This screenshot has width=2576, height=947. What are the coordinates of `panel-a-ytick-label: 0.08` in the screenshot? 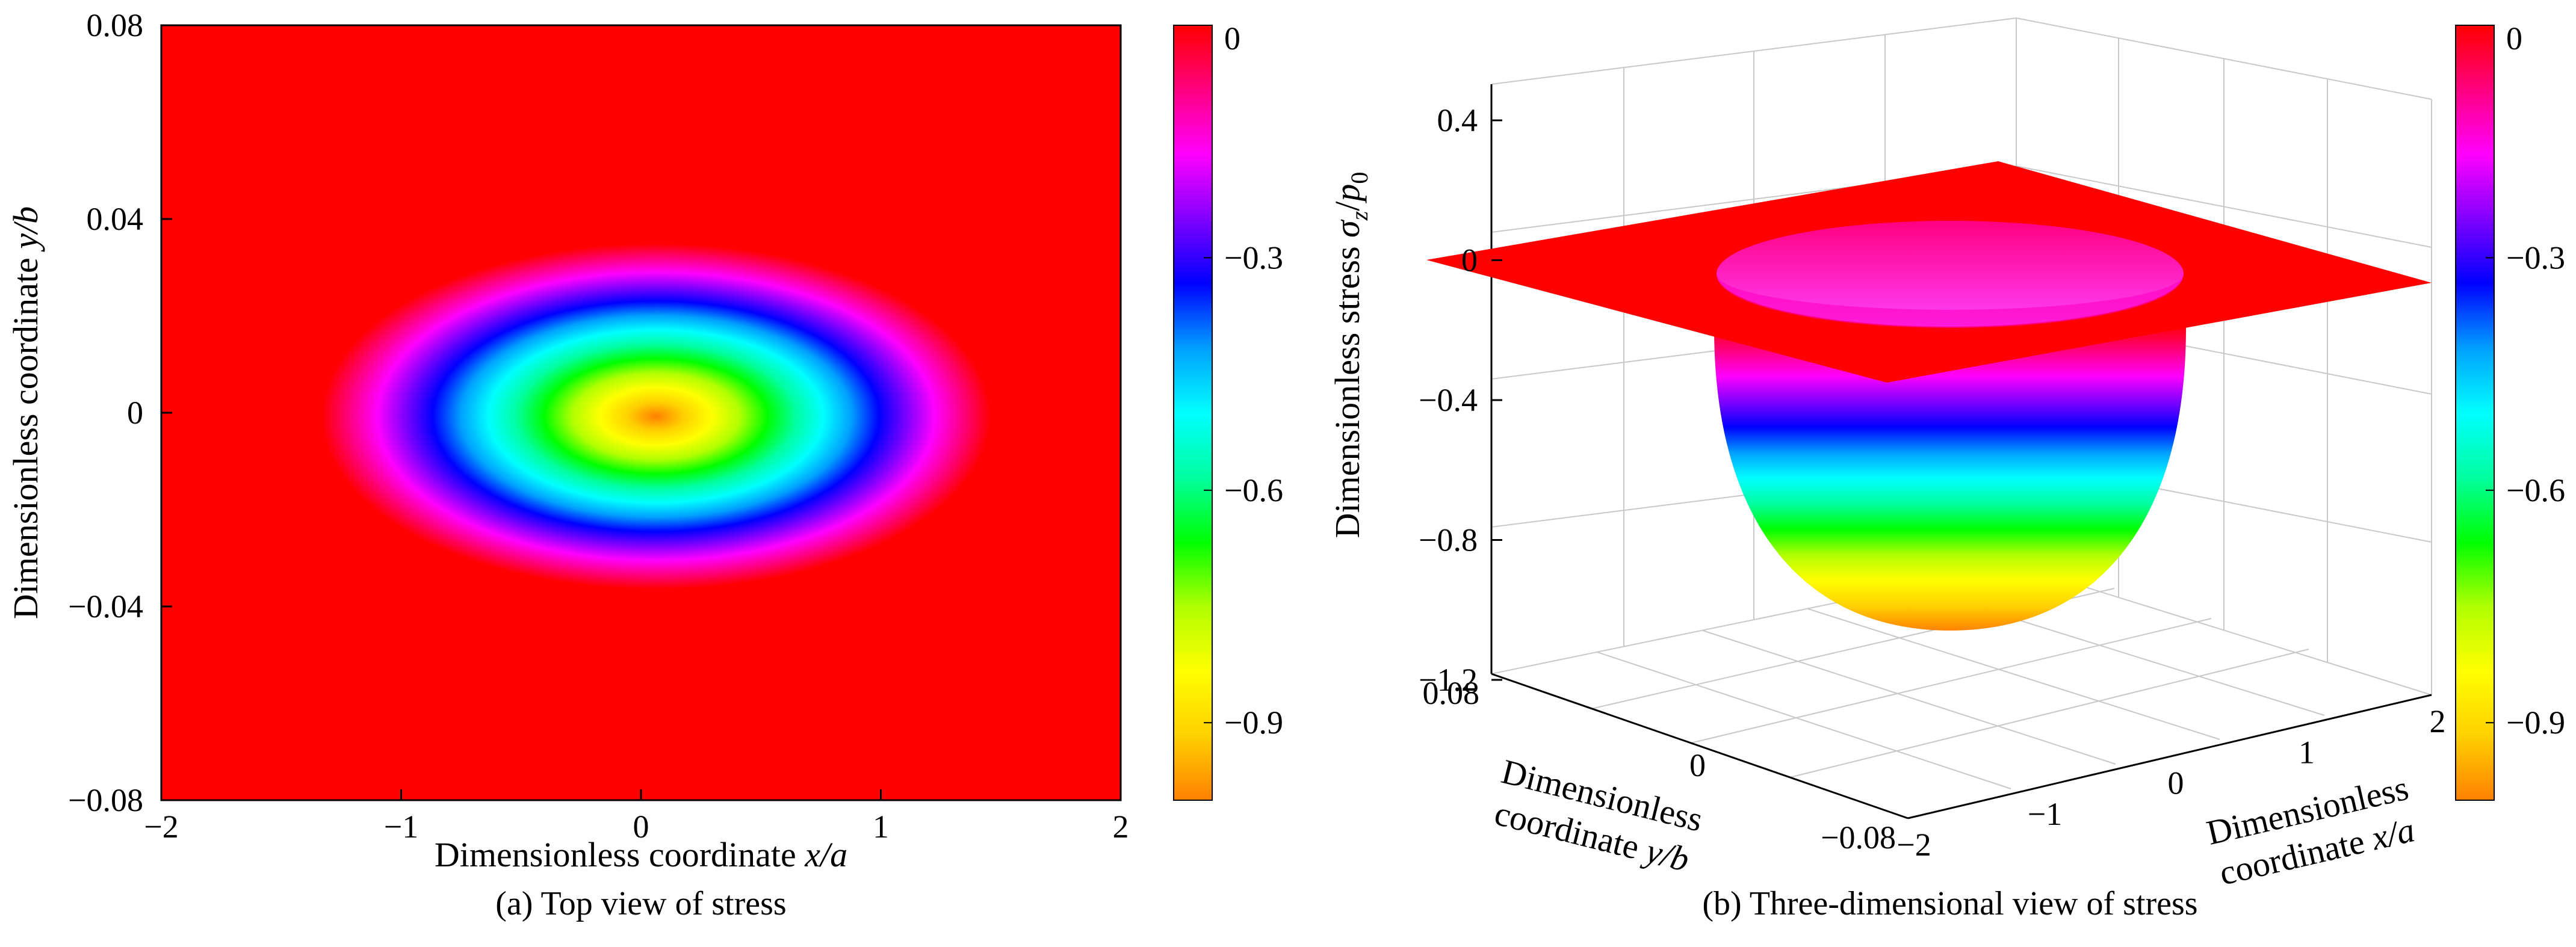 It's located at (116, 25).